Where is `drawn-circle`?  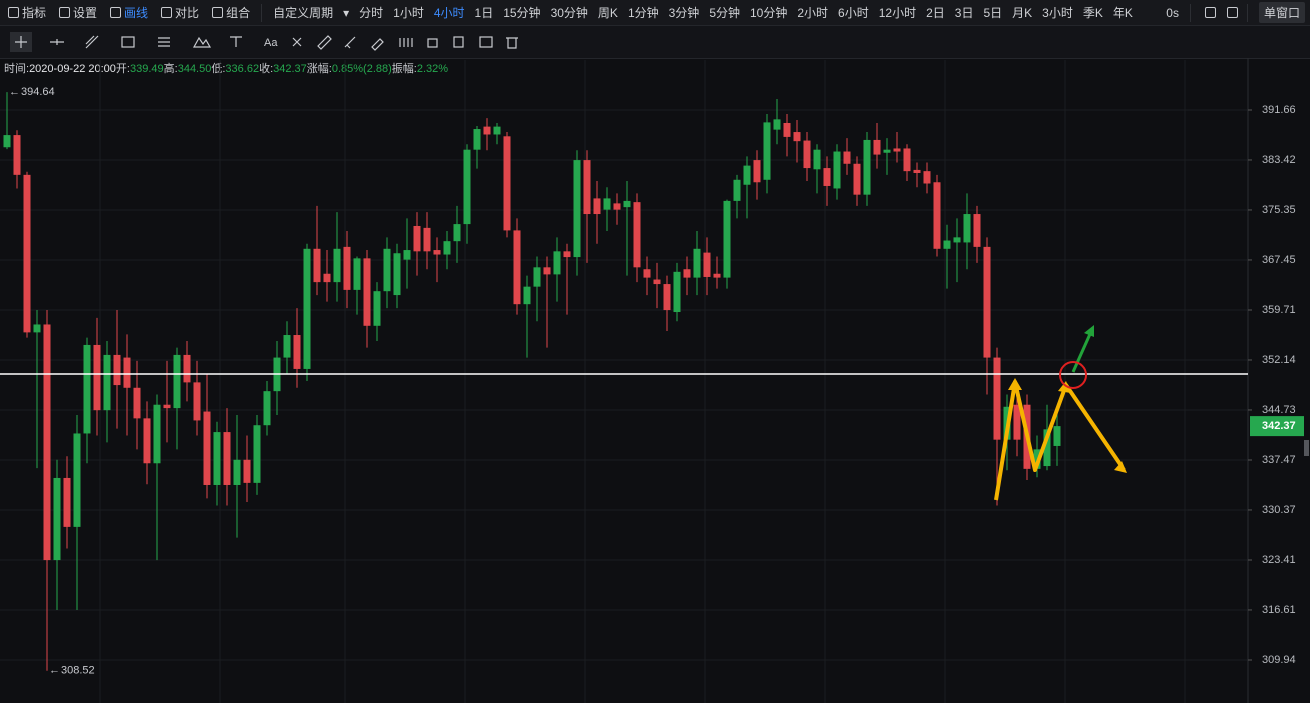 drawn-circle is located at coordinates (1073, 375).